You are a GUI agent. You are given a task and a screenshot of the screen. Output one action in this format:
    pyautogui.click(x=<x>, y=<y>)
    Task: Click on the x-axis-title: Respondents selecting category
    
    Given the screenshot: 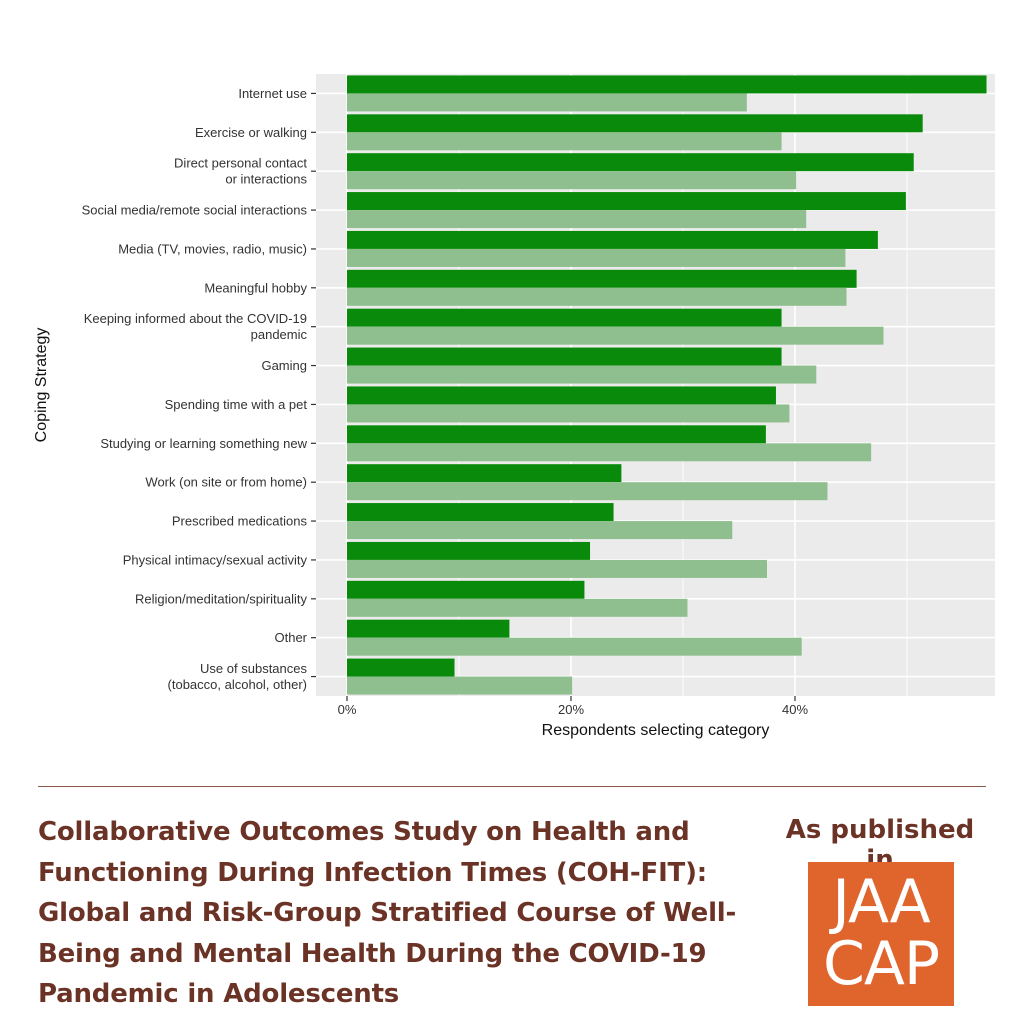 What is the action you would take?
    pyautogui.click(x=656, y=730)
    